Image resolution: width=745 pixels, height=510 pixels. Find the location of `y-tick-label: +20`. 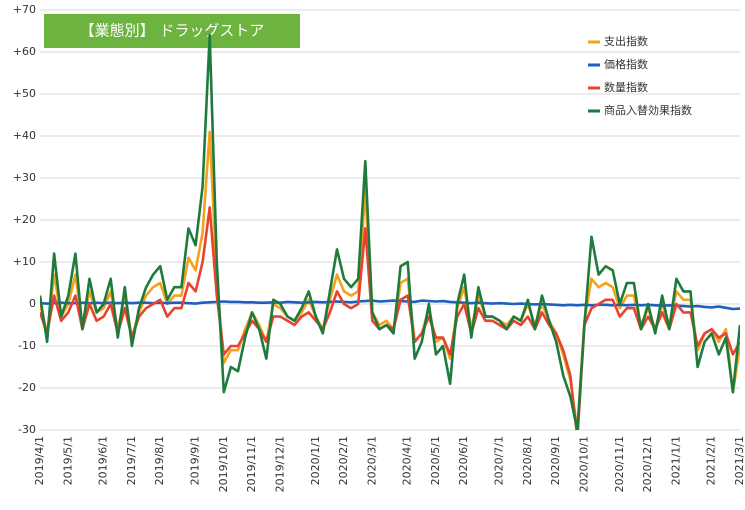

y-tick-label: +20 is located at coordinates (24, 219).